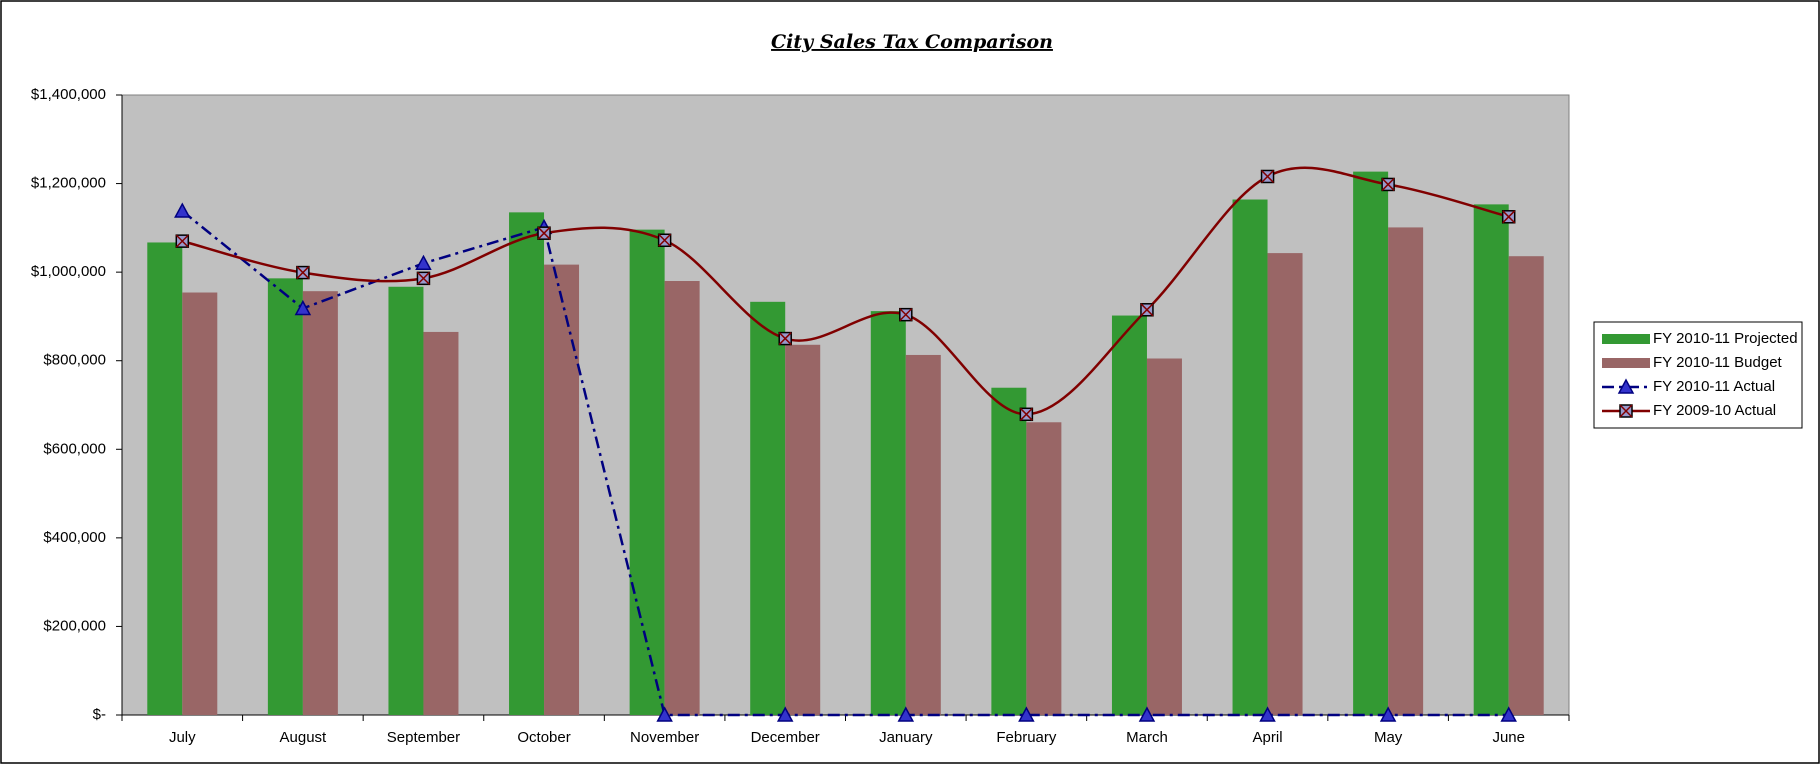 Image resolution: width=1820 pixels, height=764 pixels. What do you see at coordinates (1147, 737) in the screenshot?
I see `x-tick-label: March` at bounding box center [1147, 737].